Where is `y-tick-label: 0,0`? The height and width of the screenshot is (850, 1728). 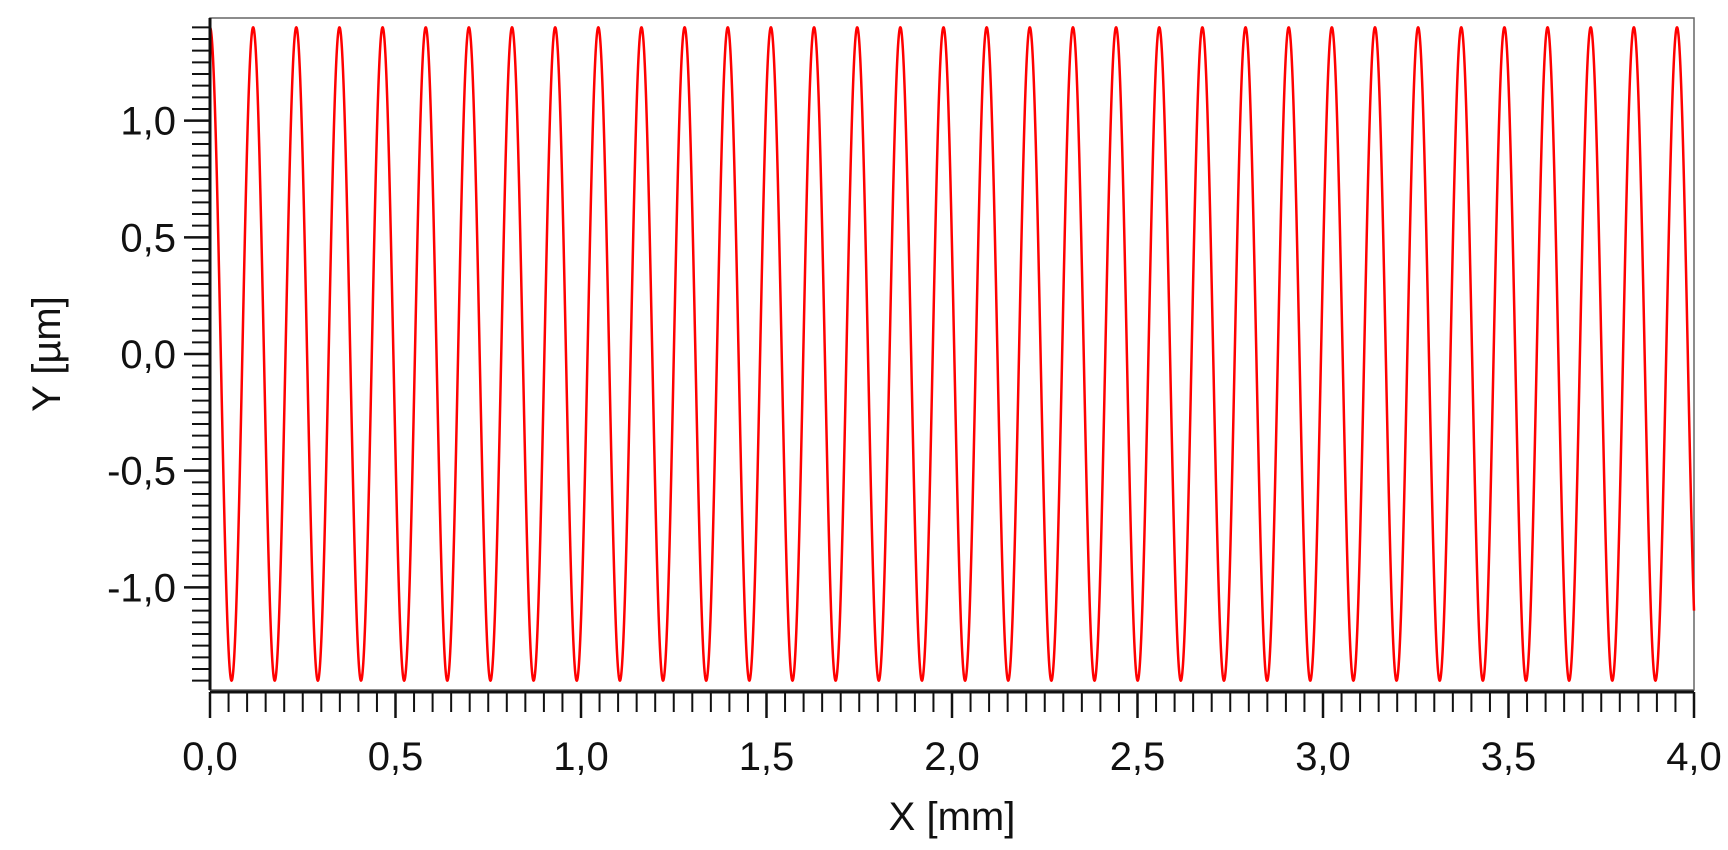
y-tick-label: 0,0 is located at coordinates (148, 355).